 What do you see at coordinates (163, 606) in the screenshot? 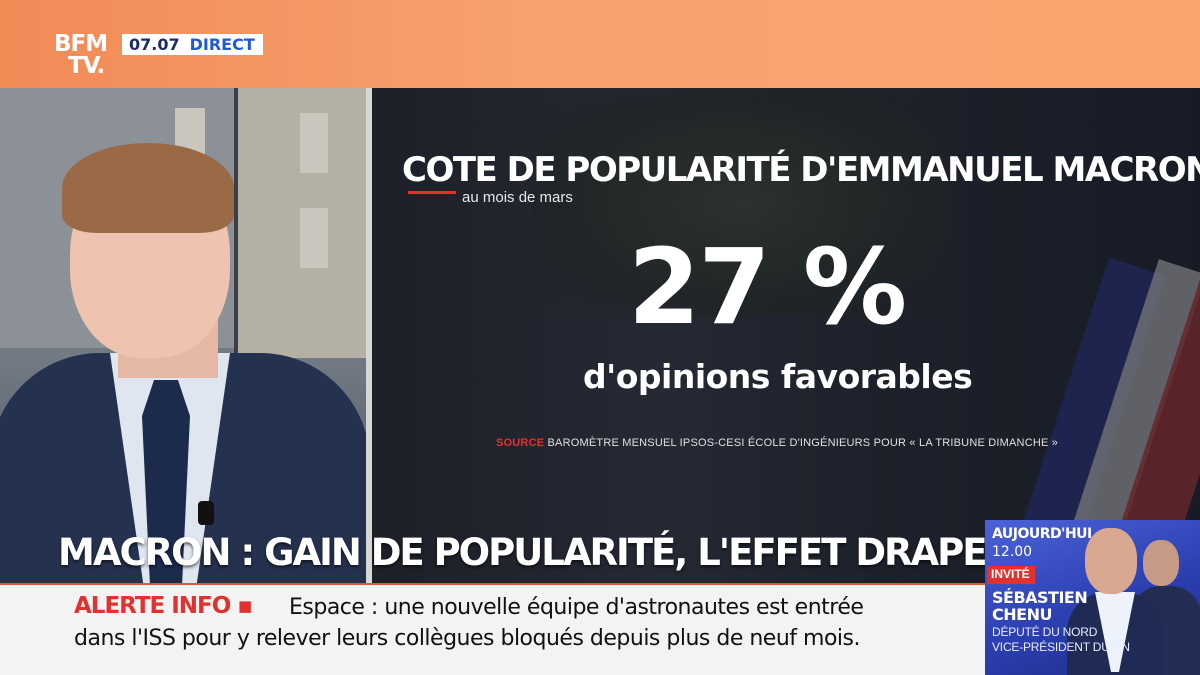
I see `alert-label: ALERTE INFO ▪` at bounding box center [163, 606].